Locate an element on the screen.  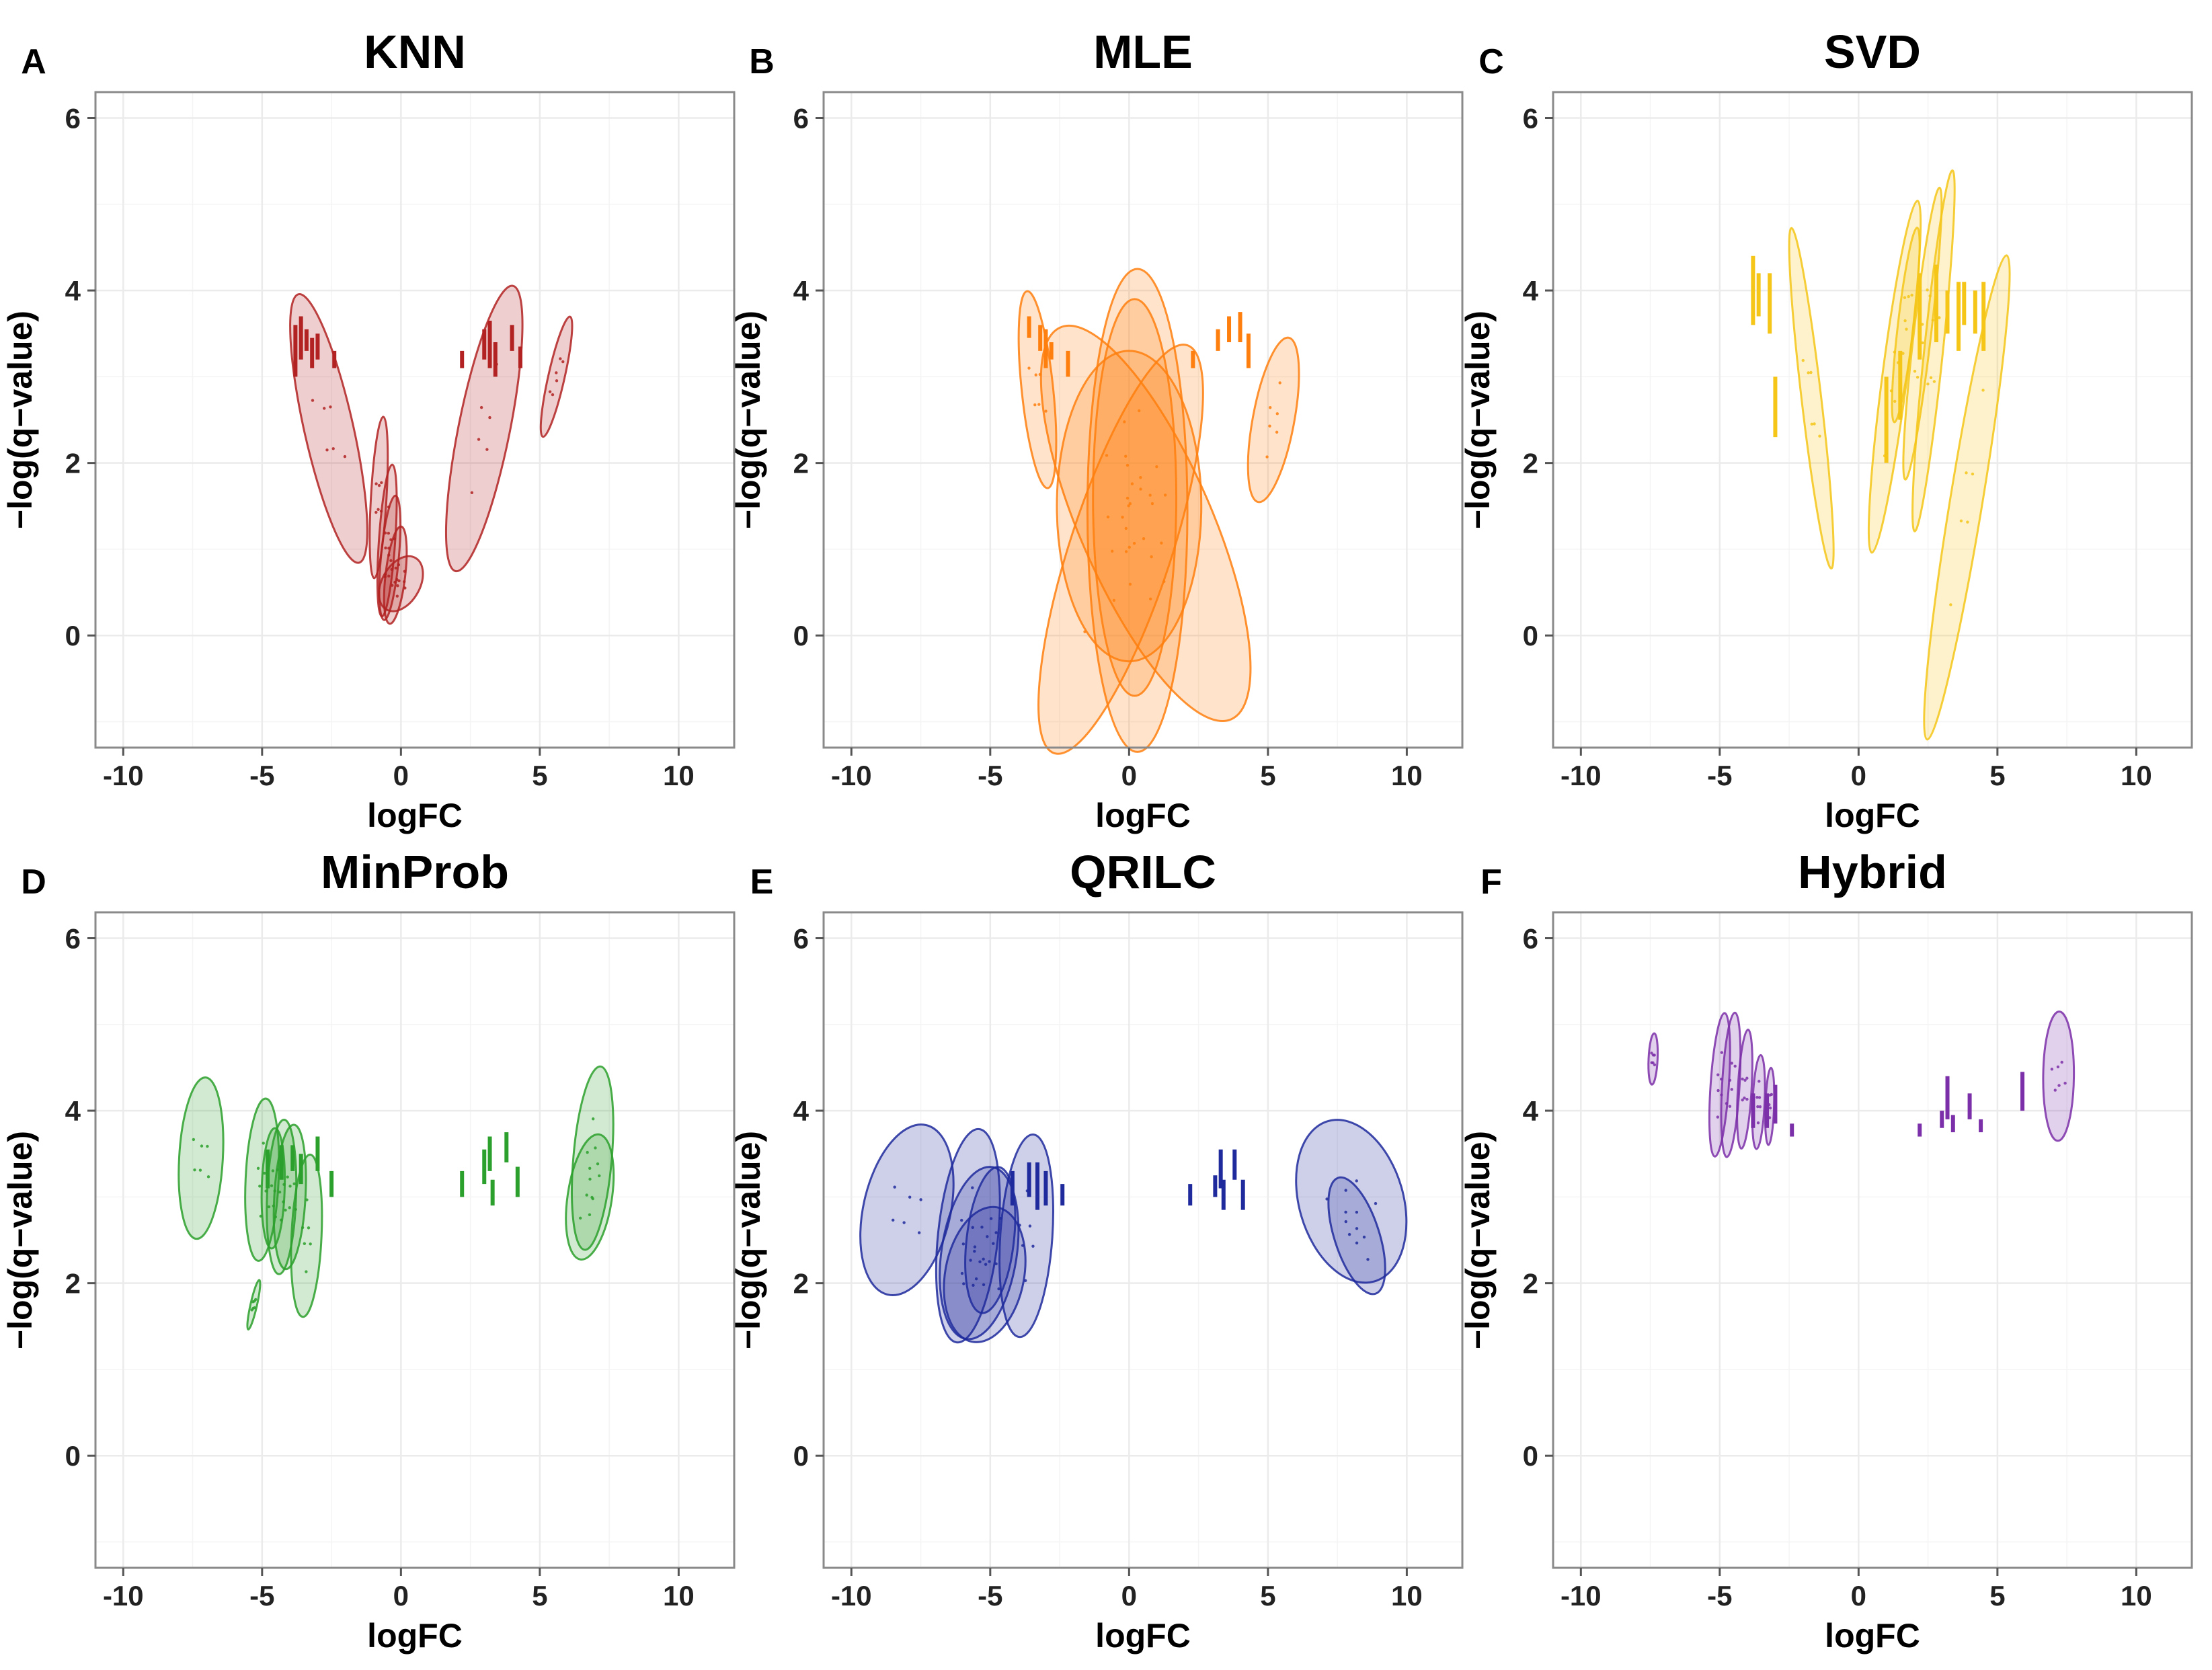
panel-letter: A is located at coordinates (33, 61).